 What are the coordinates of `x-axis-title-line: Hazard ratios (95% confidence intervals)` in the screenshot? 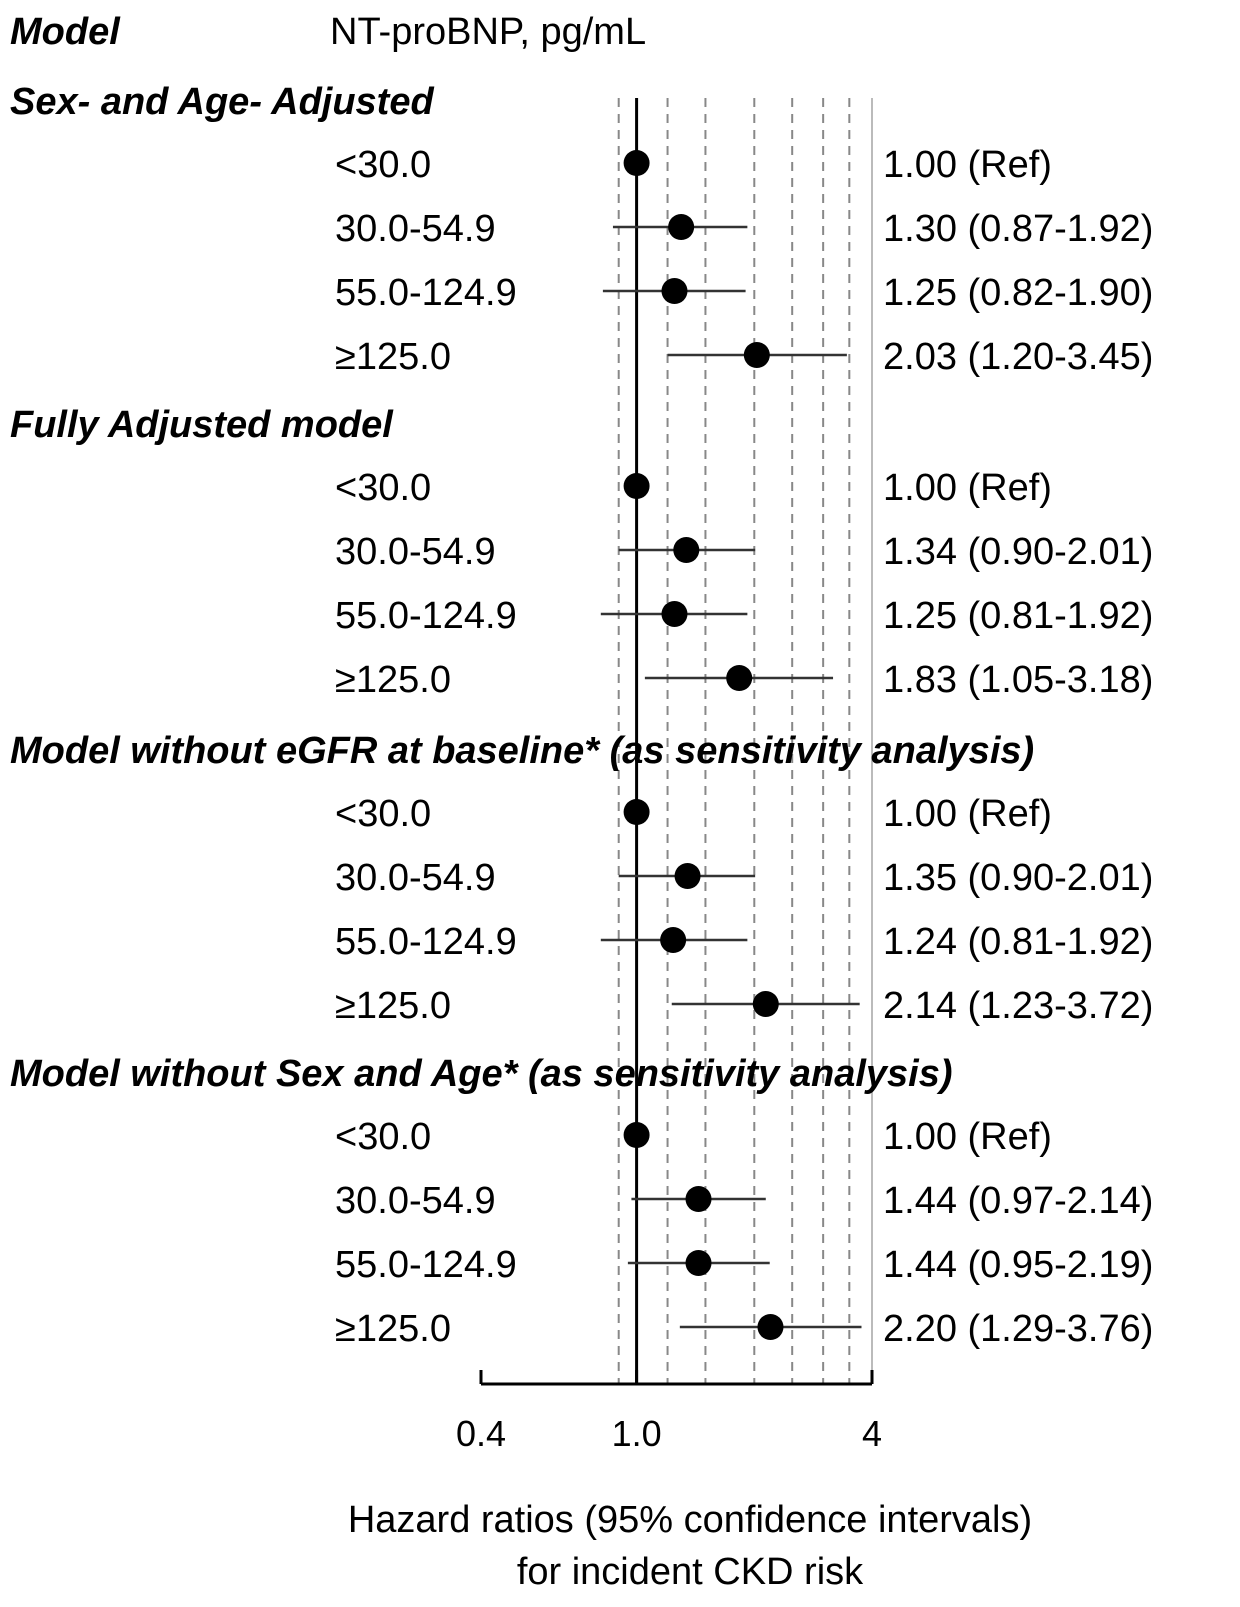 It's located at (690, 1520).